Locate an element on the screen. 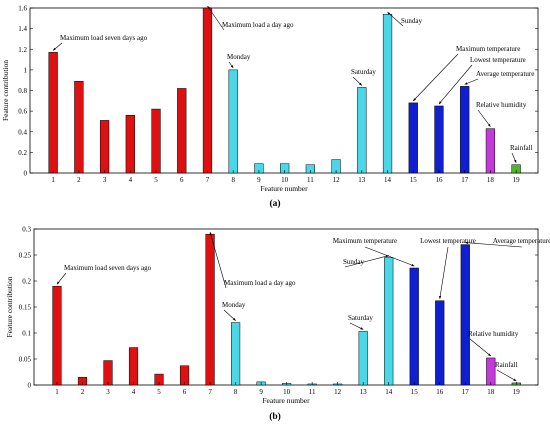 The image size is (550, 425). annotation-label: Relative humidity is located at coordinates (501, 105).